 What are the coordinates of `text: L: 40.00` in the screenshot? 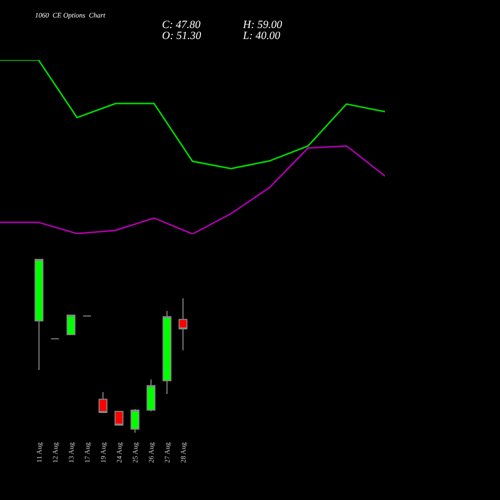 It's located at (261, 36).